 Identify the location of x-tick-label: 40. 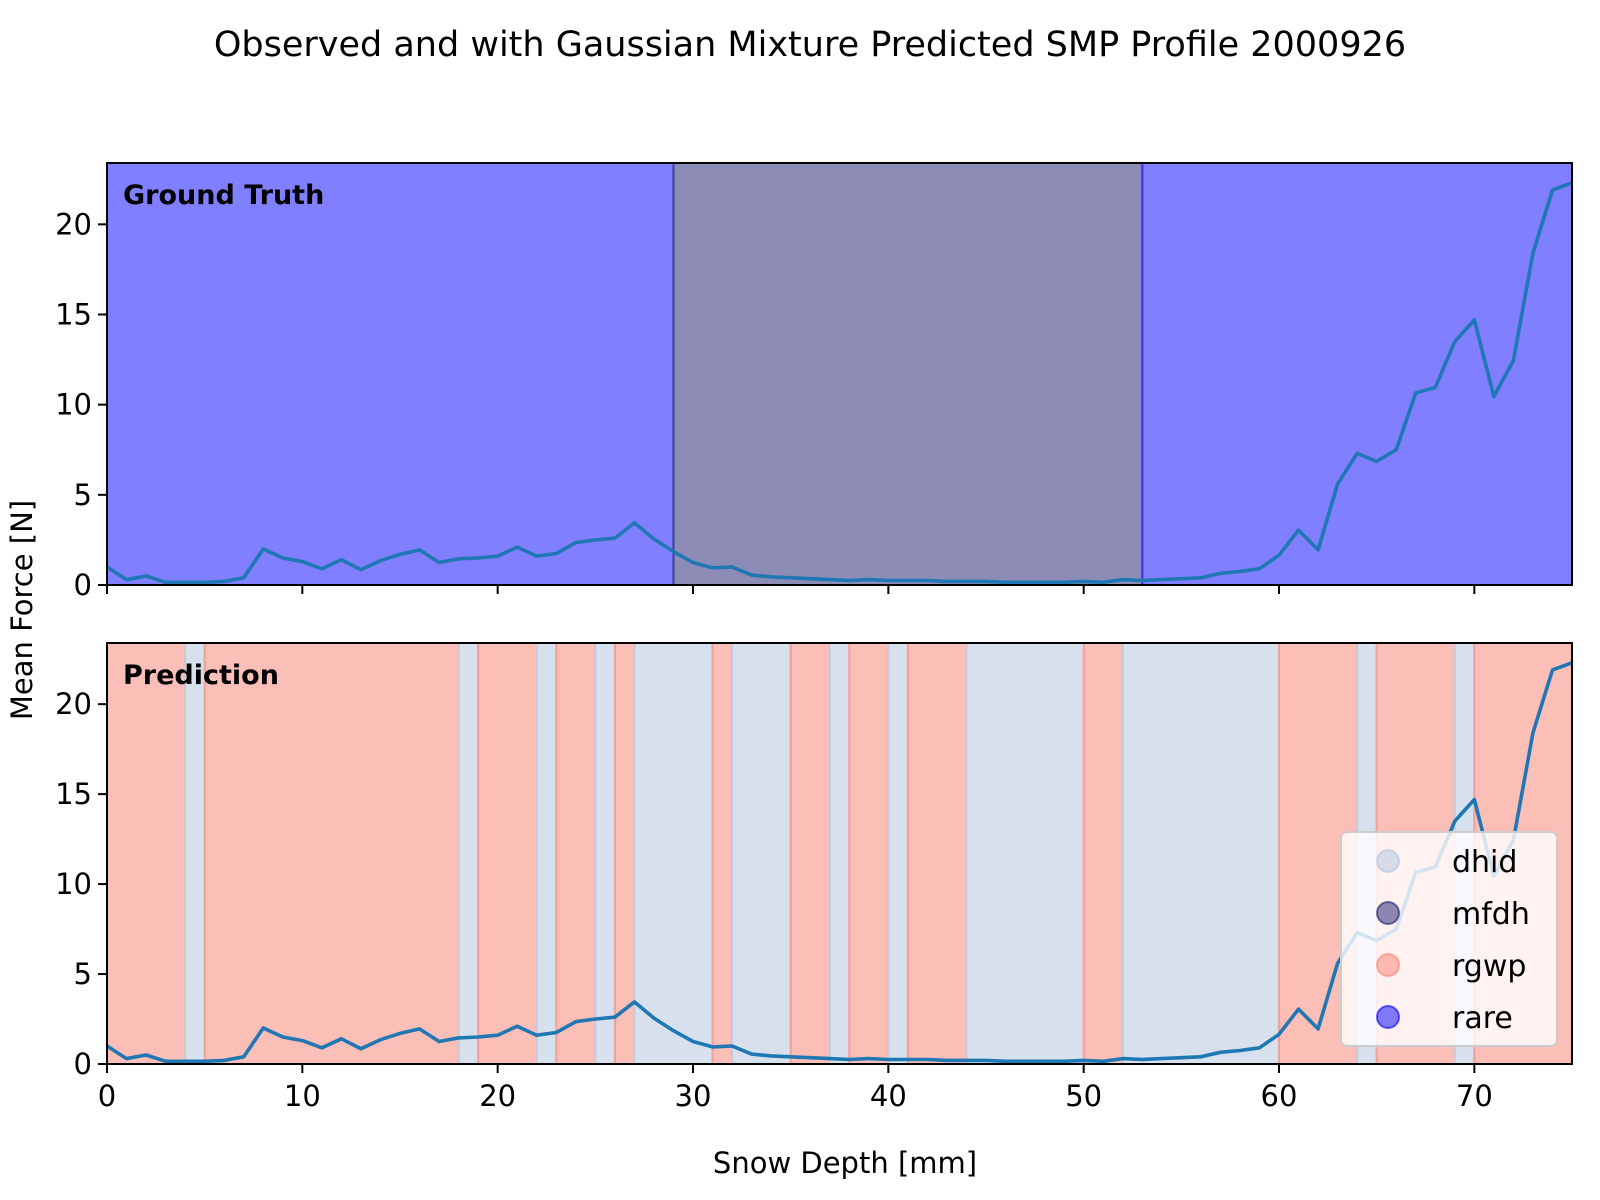
(888, 1096).